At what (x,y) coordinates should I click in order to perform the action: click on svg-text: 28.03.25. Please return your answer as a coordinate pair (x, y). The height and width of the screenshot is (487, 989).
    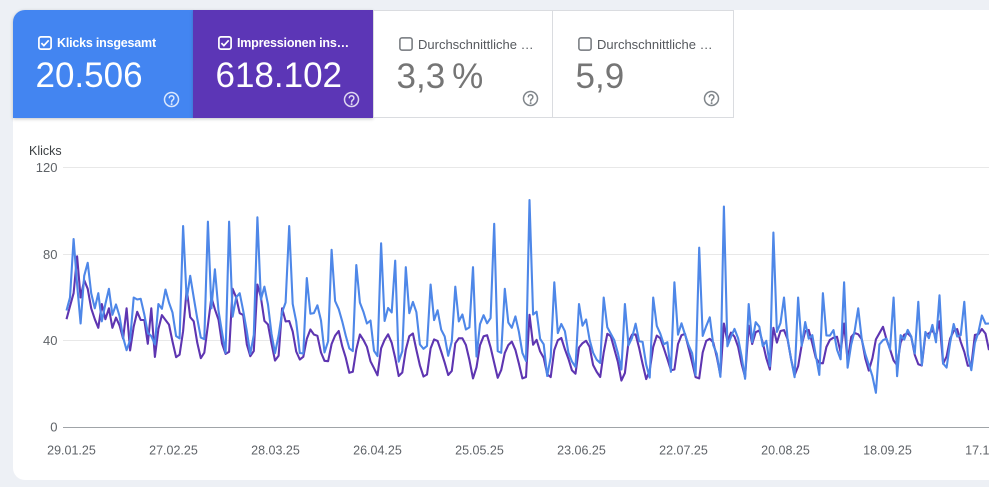
    Looking at the image, I should click on (275, 451).